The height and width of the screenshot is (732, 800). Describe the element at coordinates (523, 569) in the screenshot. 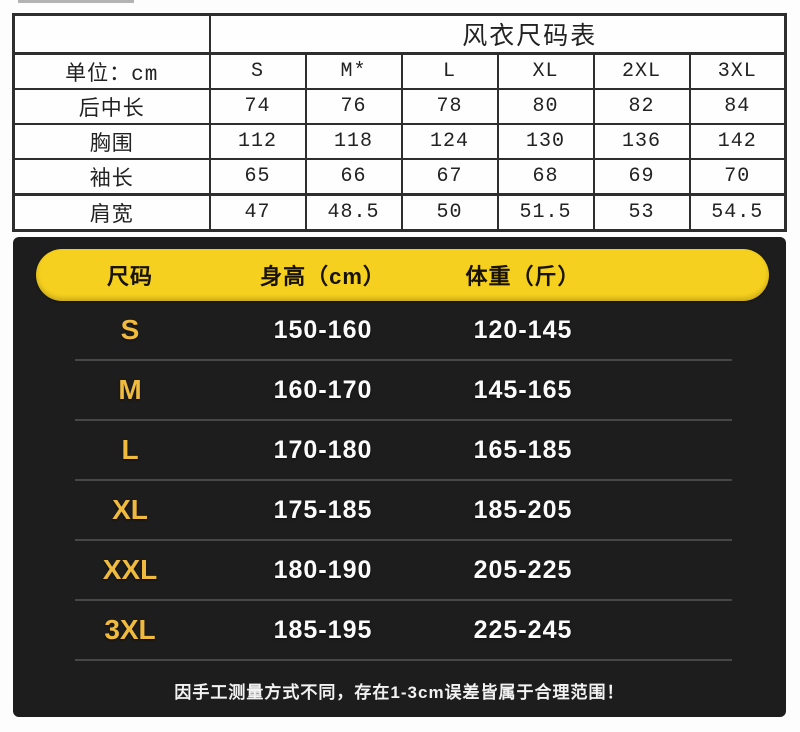

I see `weight-range: 205-225` at that location.